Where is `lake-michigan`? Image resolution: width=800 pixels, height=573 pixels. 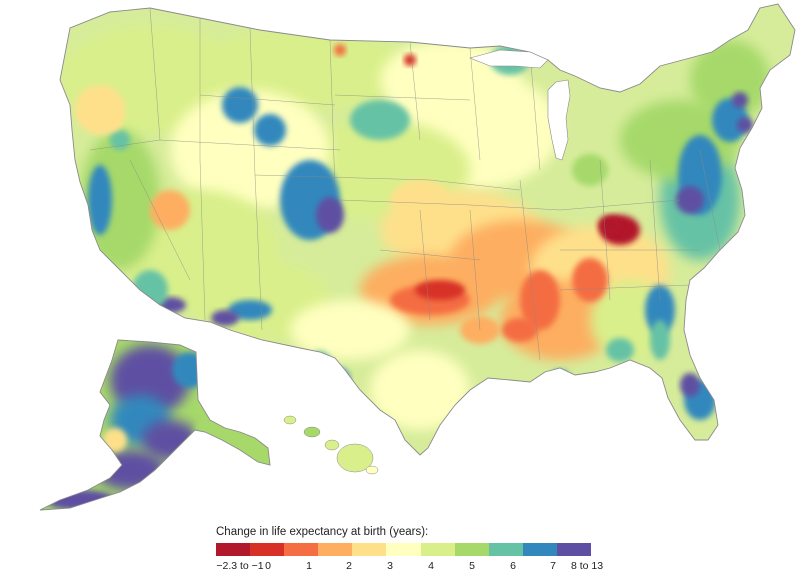
lake-michigan is located at coordinates (559, 120).